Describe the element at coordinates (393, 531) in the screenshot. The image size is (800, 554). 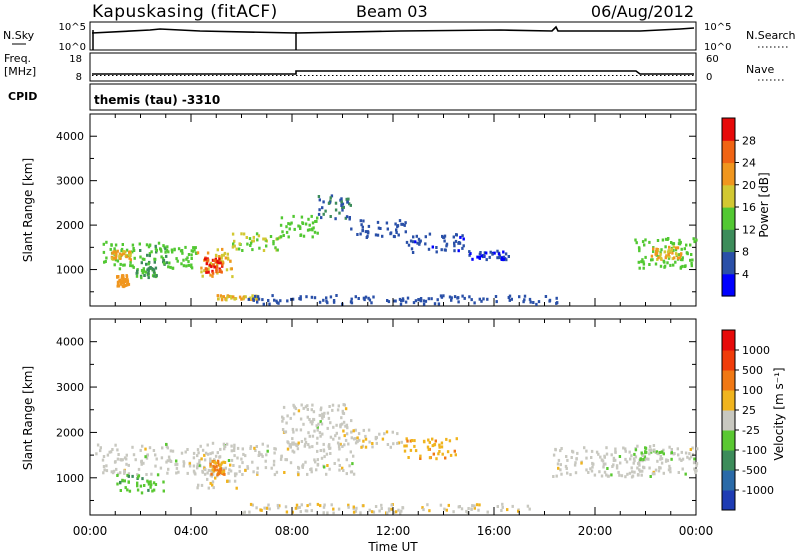
I see `x-tick-labels: 00:00 04:00 08:00 12:00 16:00 20:00 00:00` at that location.